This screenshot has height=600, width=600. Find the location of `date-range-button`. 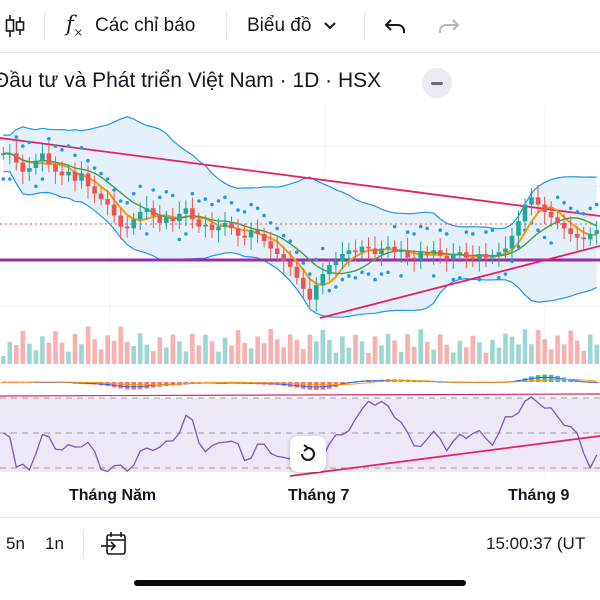

date-range-button is located at coordinates (114, 544).